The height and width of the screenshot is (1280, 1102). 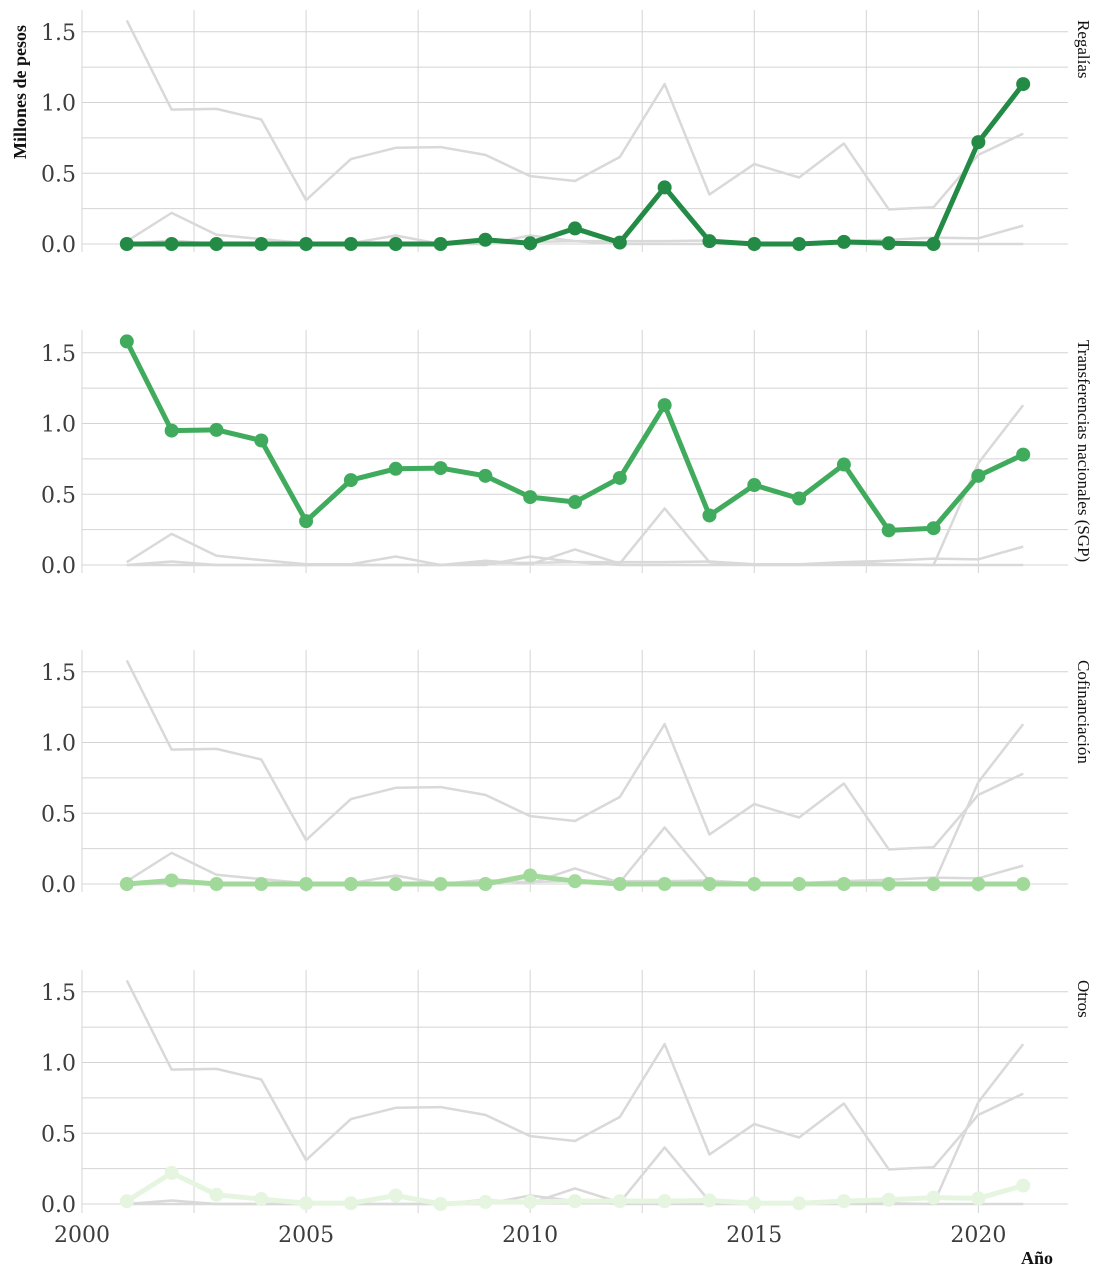 I want to click on series-line, so click(x=576, y=164).